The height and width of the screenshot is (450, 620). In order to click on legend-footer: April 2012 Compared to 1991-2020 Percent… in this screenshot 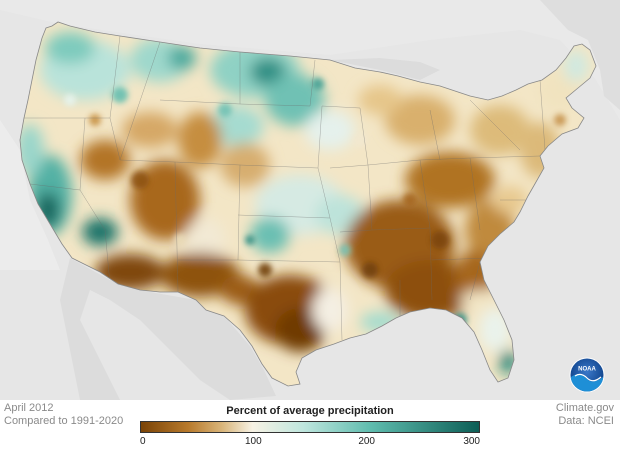, I will do `click(310, 425)`.